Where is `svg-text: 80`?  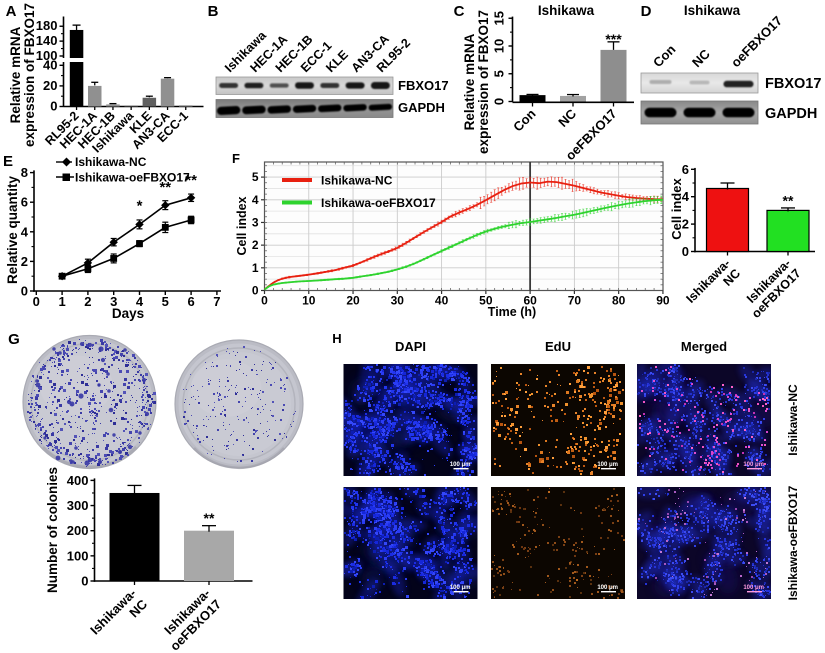 svg-text: 80 is located at coordinates (619, 301).